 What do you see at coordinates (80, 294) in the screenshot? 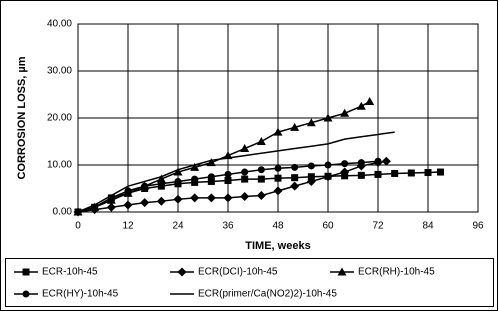
I see `legend-label: ECR(HY)-10h-45` at bounding box center [80, 294].